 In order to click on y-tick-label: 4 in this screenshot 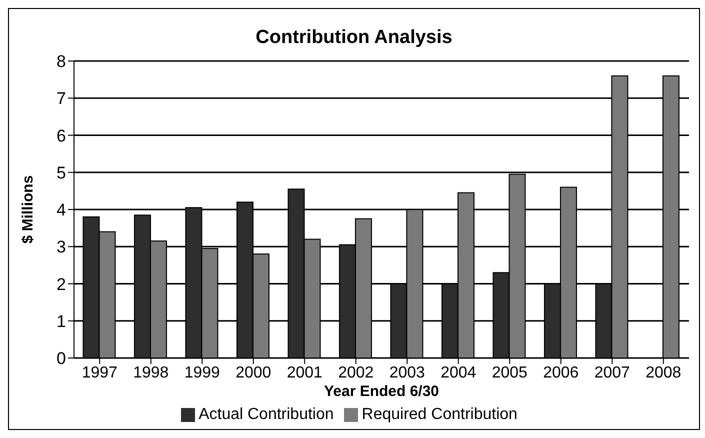, I will do `click(61, 210)`.